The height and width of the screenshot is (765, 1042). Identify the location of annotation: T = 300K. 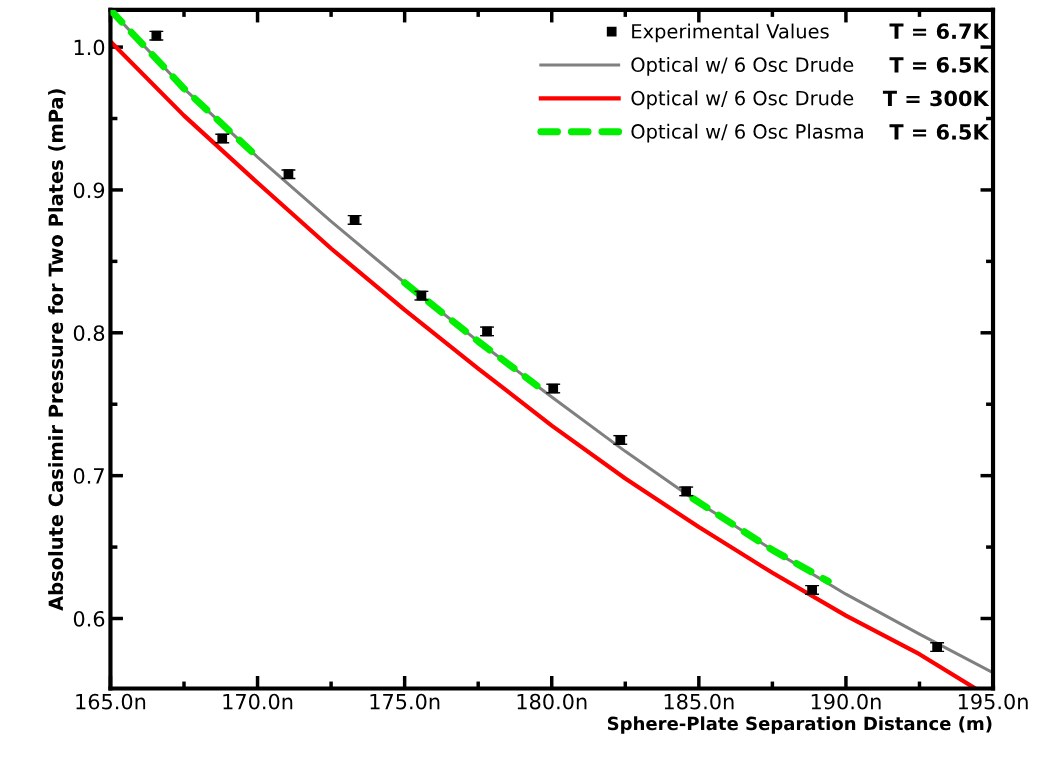
(936, 98).